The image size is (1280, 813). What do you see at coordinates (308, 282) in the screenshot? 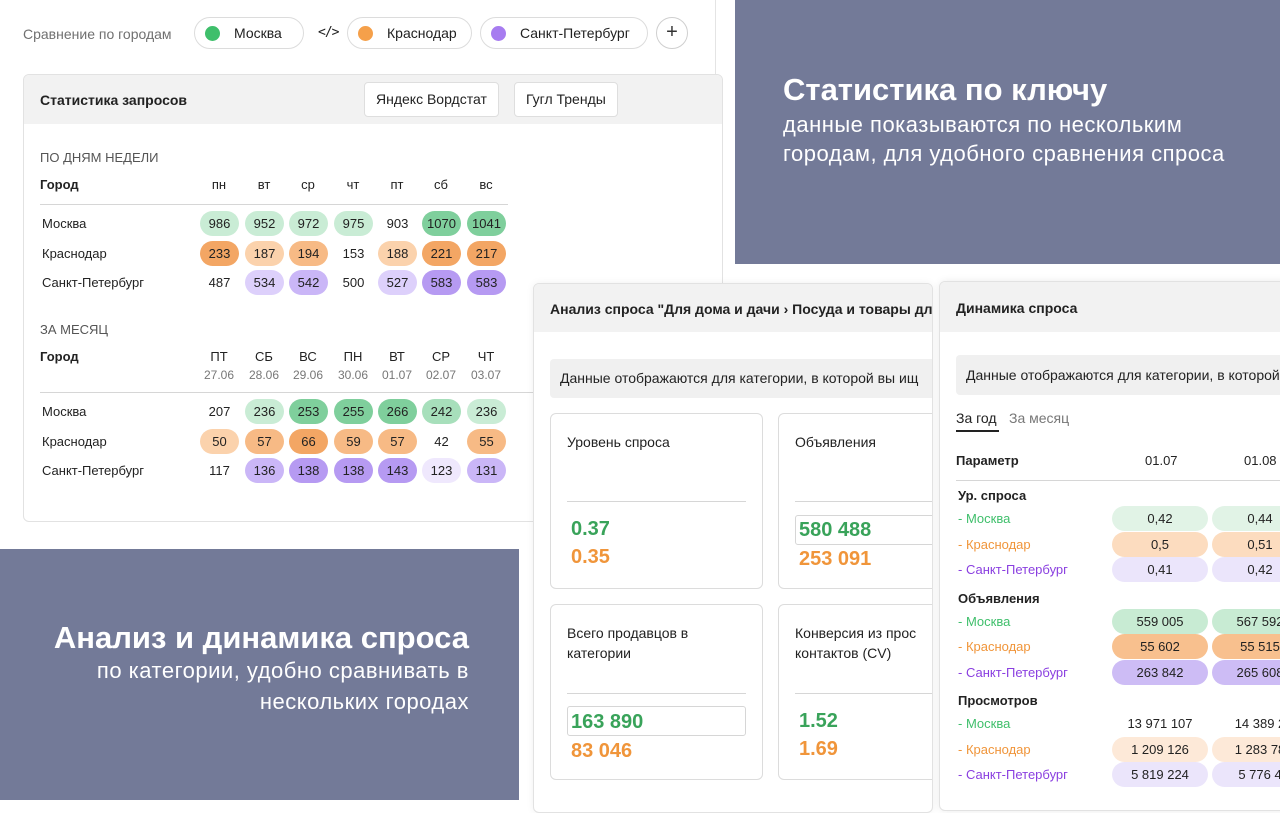
I see `table-cell: 542` at bounding box center [308, 282].